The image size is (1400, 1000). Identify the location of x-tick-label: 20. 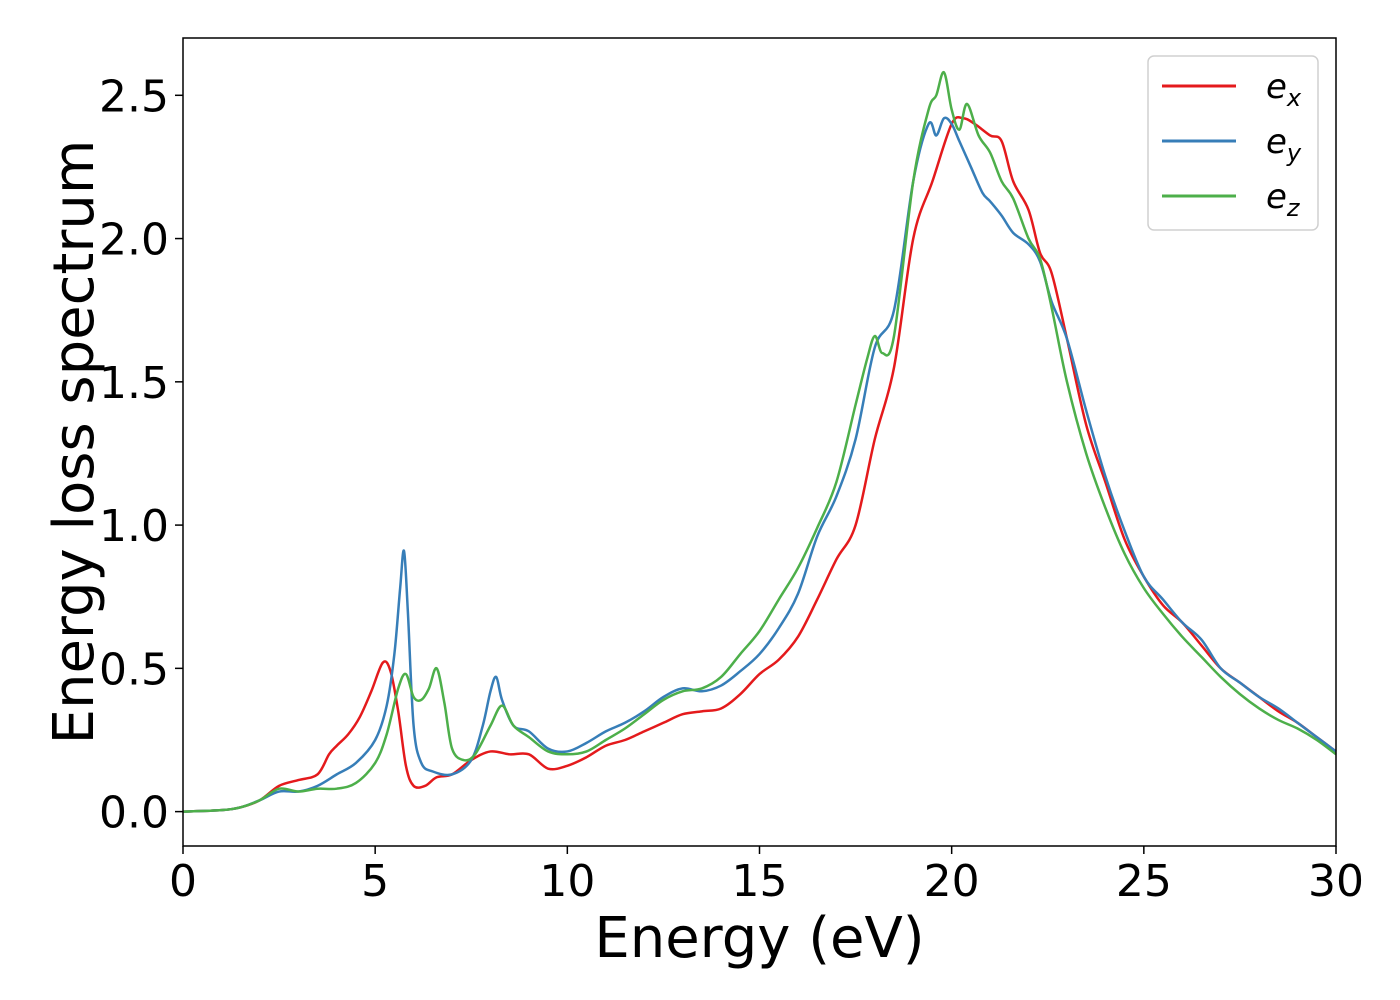
(952, 881).